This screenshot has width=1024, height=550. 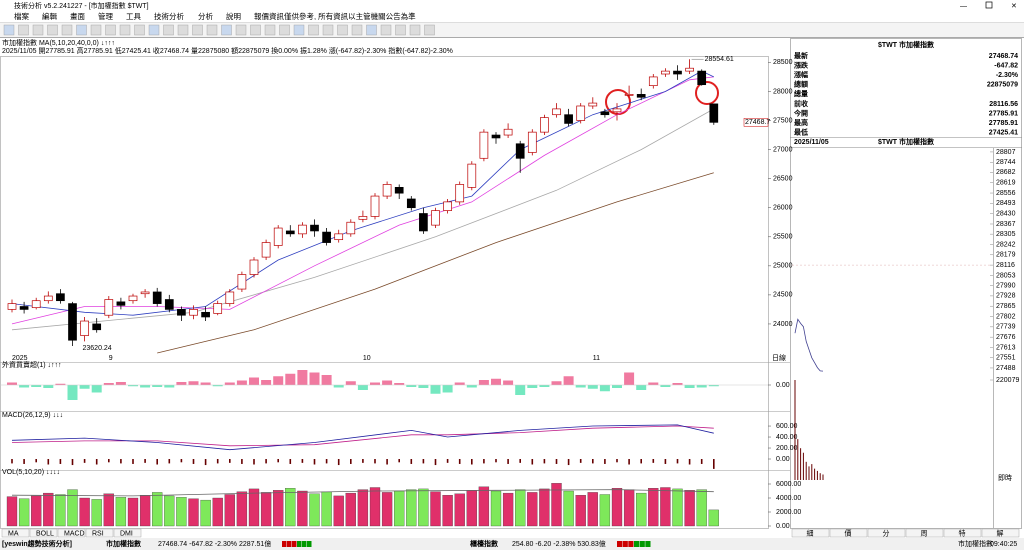 I want to click on menu-item: 技術分析, so click(x=169, y=16).